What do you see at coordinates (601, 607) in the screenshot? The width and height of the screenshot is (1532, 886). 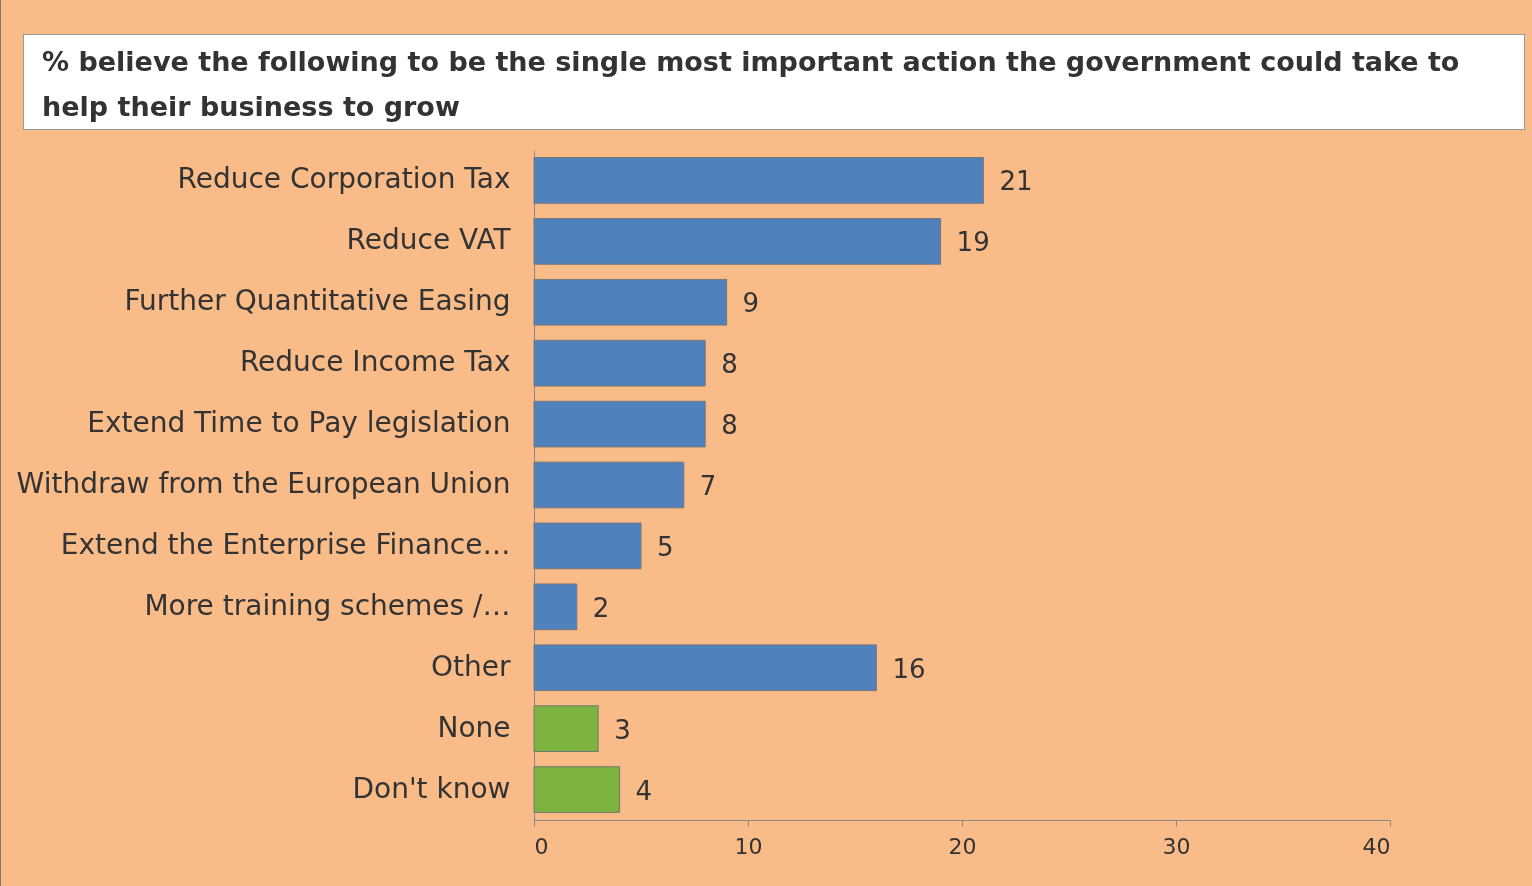 I see `data-label: 2` at bounding box center [601, 607].